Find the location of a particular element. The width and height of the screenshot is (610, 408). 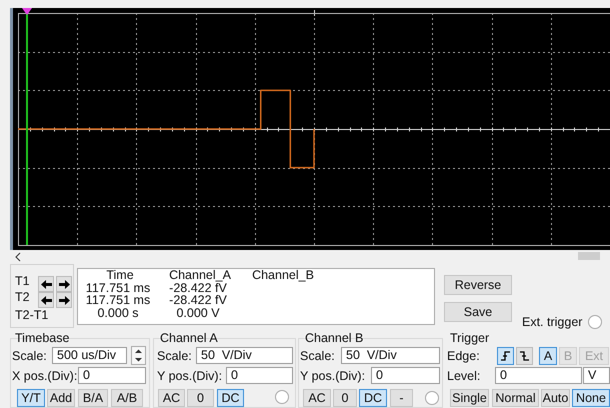

text: Save is located at coordinates (478, 312).